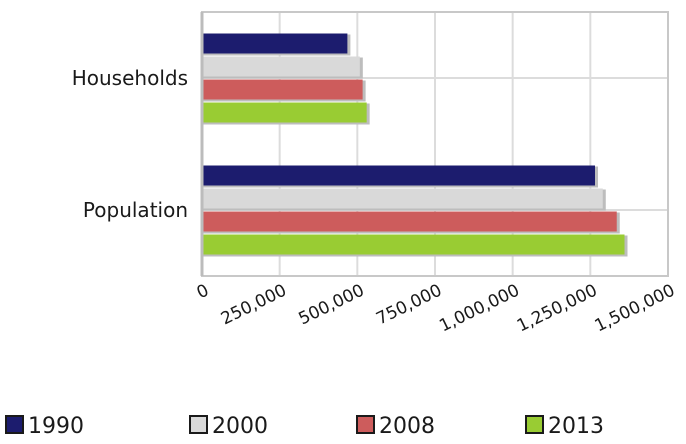 The height and width of the screenshot is (444, 686). Describe the element at coordinates (254, 305) in the screenshot. I see `x-tick-label: 250,000` at that location.